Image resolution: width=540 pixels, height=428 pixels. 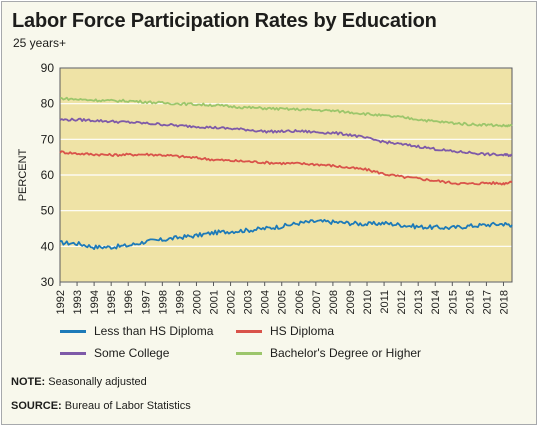 I want to click on y-tick-label: 60, so click(x=48, y=175).